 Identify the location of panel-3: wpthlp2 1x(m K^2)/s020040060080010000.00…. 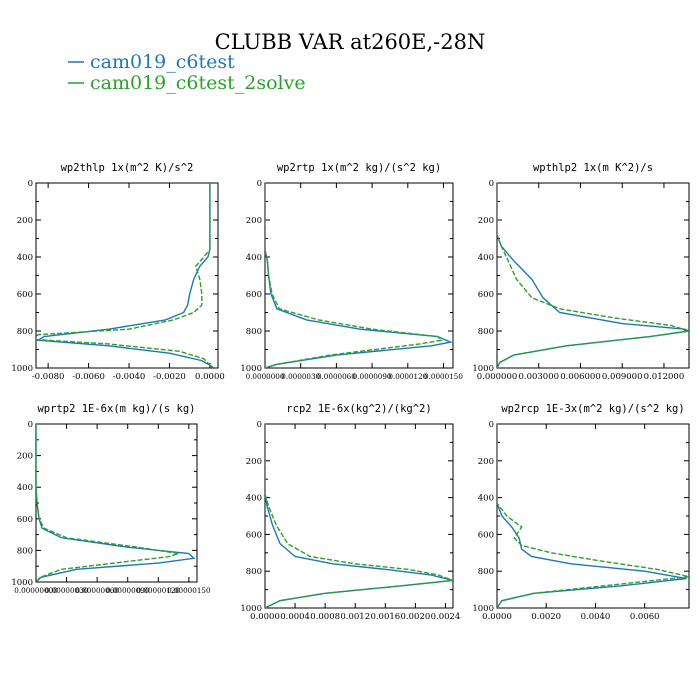
(581, 272).